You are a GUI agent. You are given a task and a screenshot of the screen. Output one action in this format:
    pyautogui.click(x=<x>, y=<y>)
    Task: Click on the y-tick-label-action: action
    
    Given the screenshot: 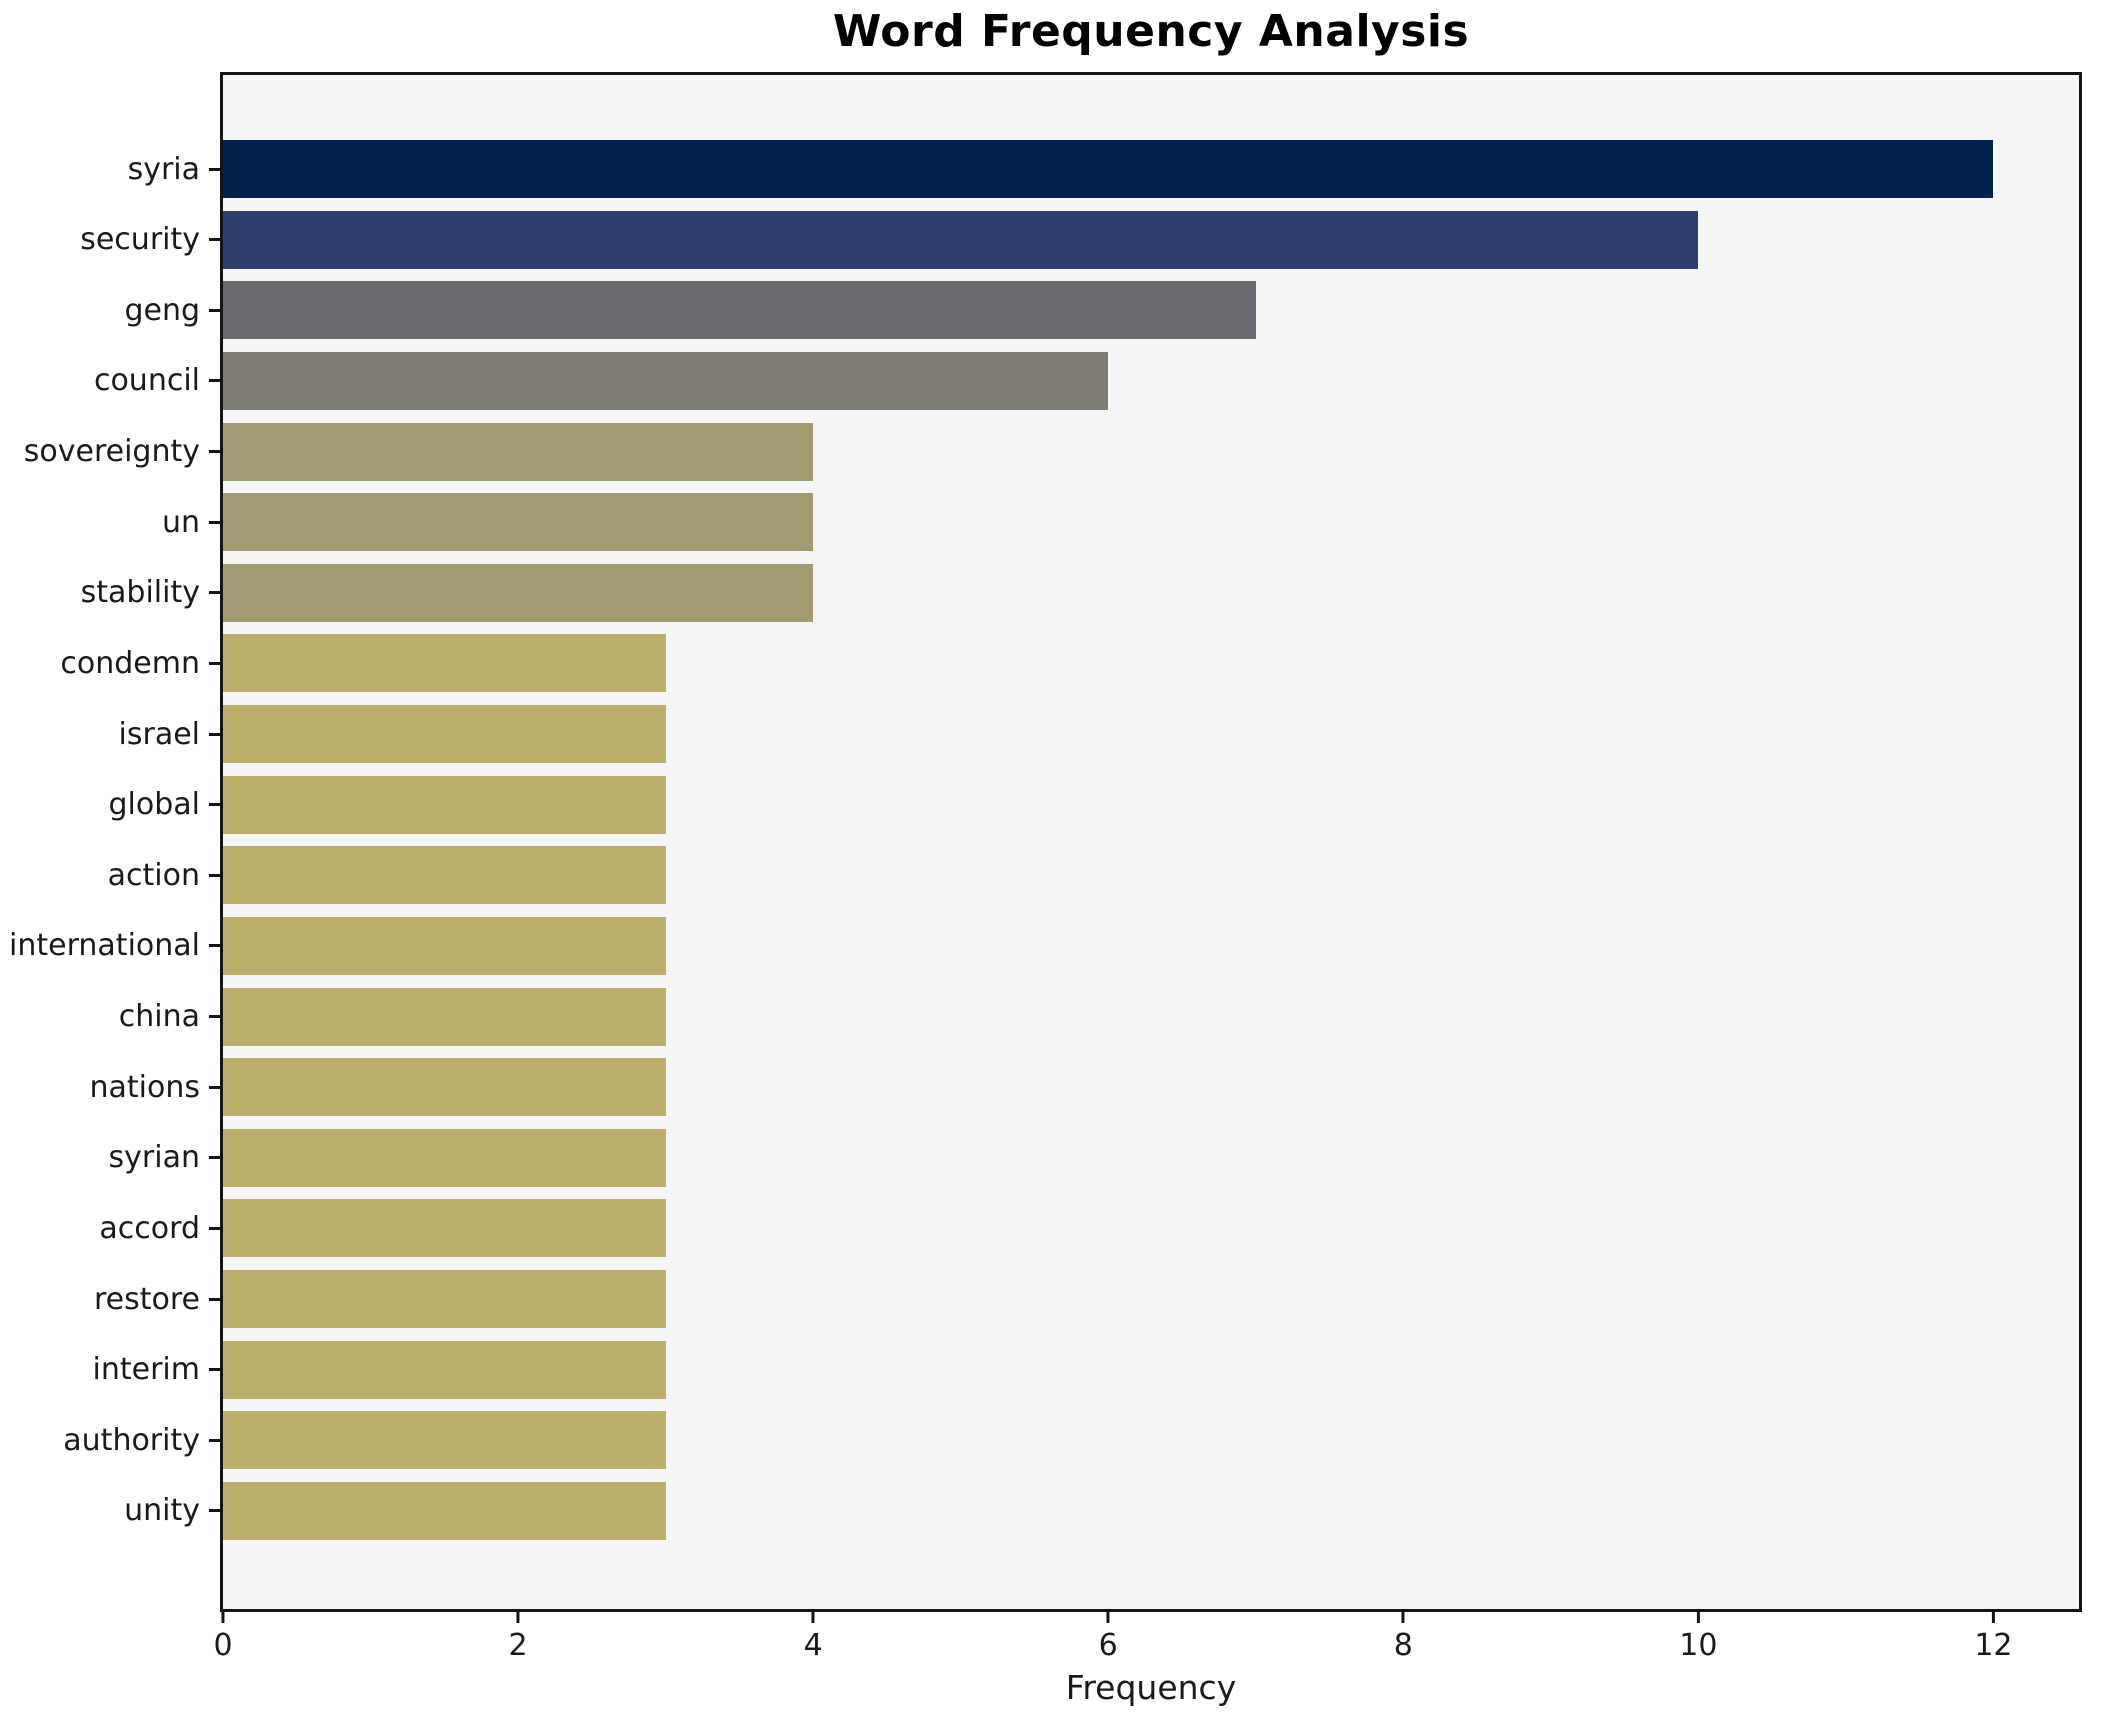 What is the action you would take?
    pyautogui.click(x=153, y=875)
    